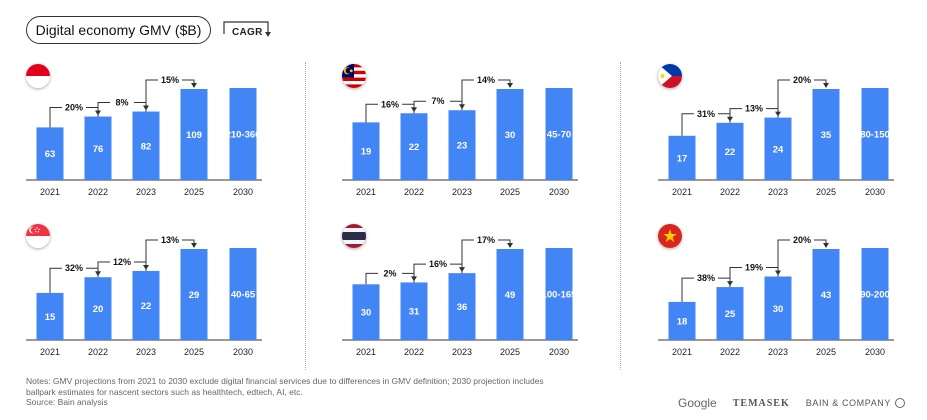  Describe the element at coordinates (900, 403) in the screenshot. I see `bain-mark-icon` at that location.